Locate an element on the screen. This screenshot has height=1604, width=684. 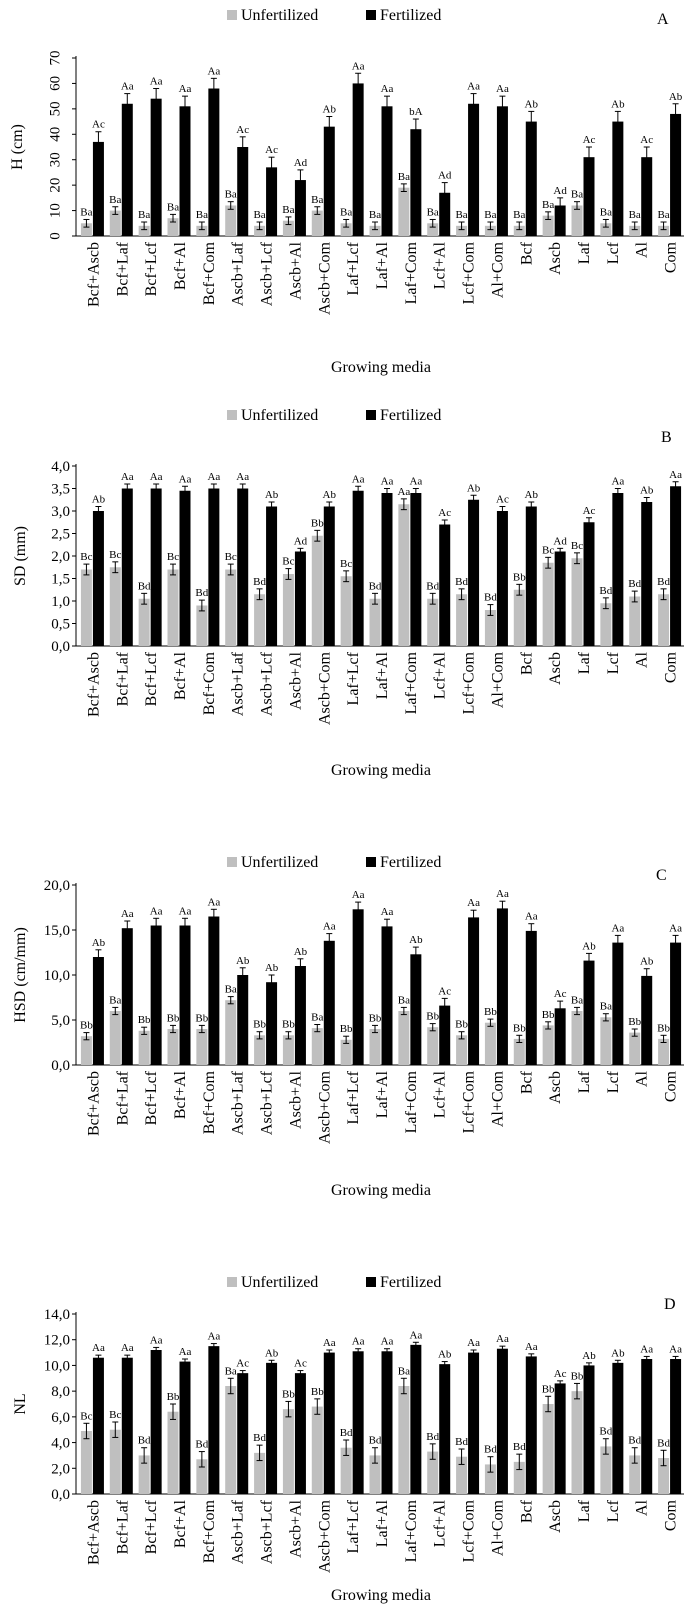
panel-letter: D is located at coordinates (670, 1304).